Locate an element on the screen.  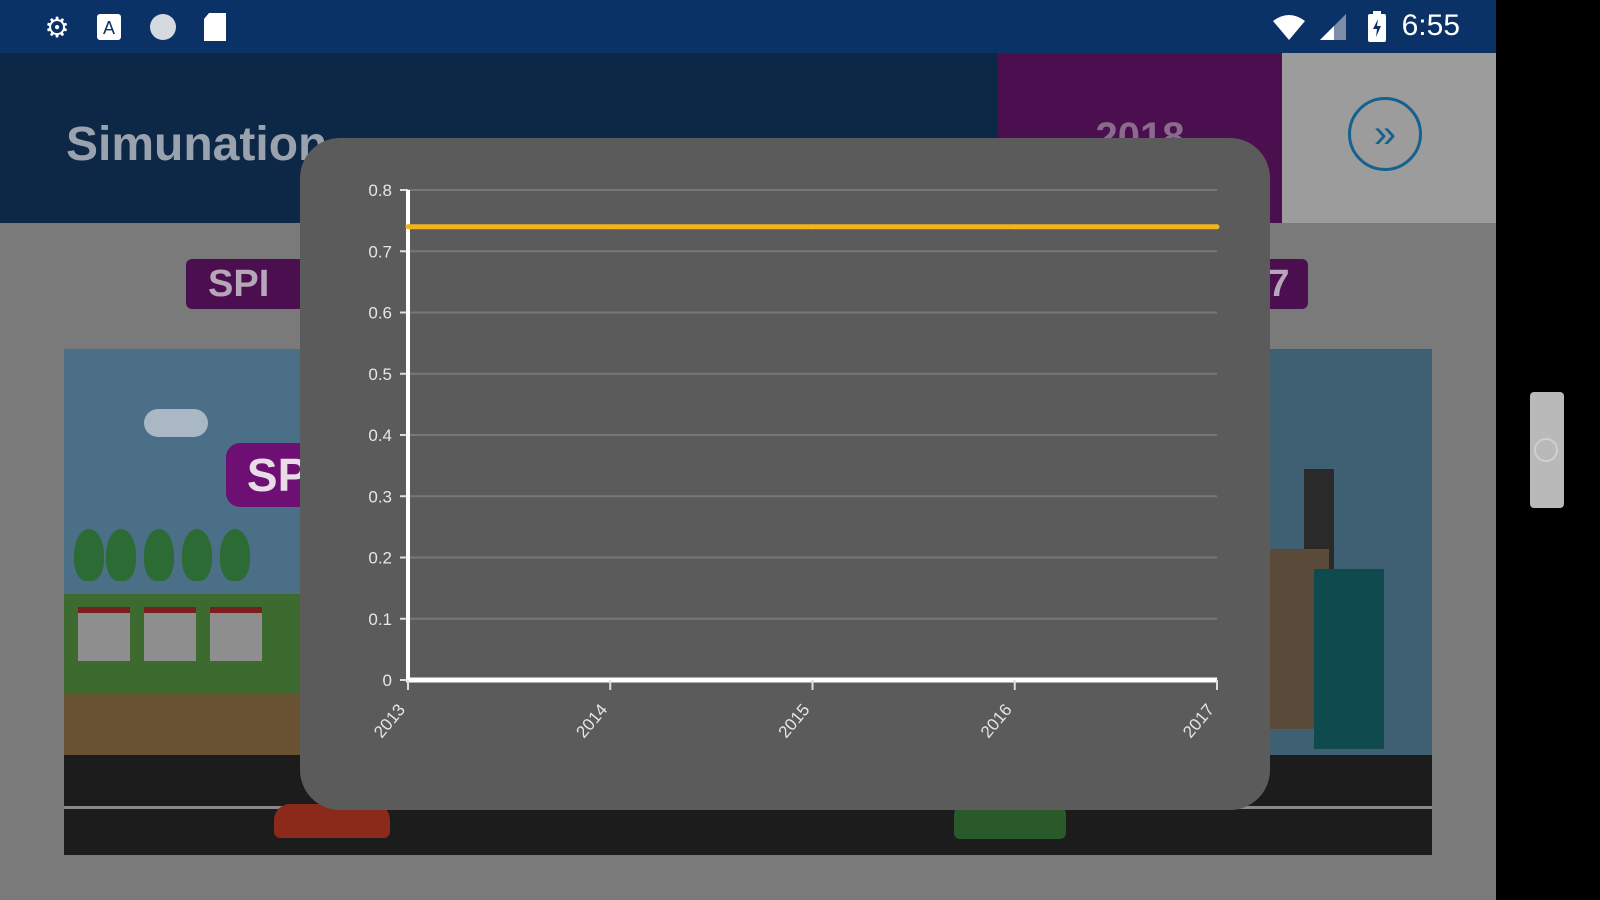
status-bar: ⚙ A 6:55 is located at coordinates (748, 26).